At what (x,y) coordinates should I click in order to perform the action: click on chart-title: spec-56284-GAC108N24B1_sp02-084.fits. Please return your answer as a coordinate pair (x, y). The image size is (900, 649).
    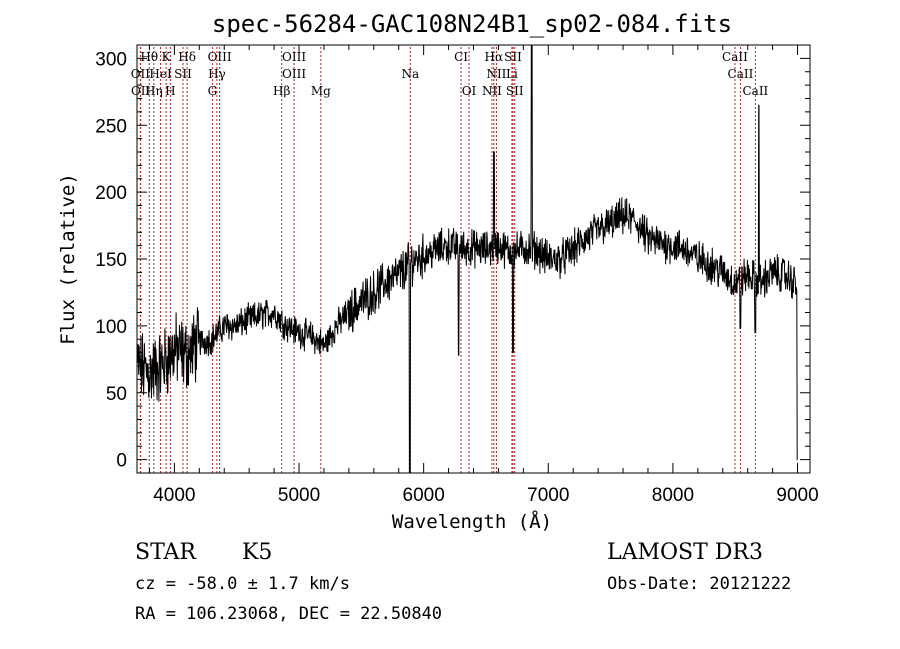
    Looking at the image, I should click on (472, 24).